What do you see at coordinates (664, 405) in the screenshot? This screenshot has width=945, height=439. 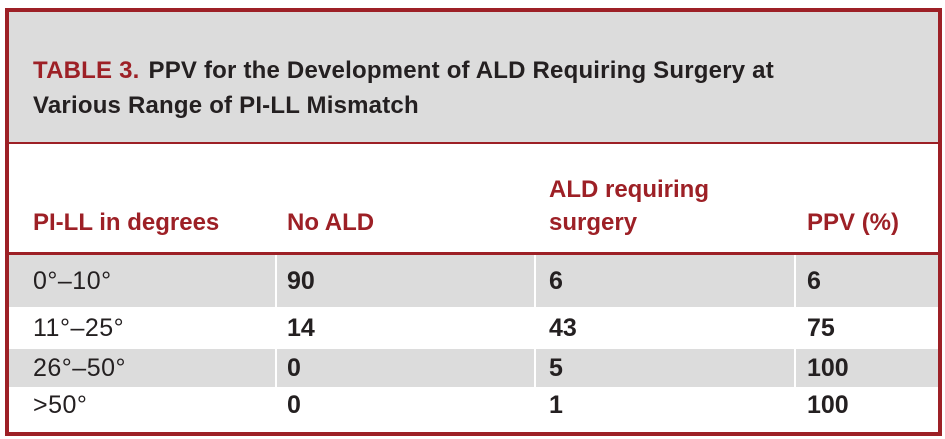 I see `cell-ald-requiring-surgery: 1` at bounding box center [664, 405].